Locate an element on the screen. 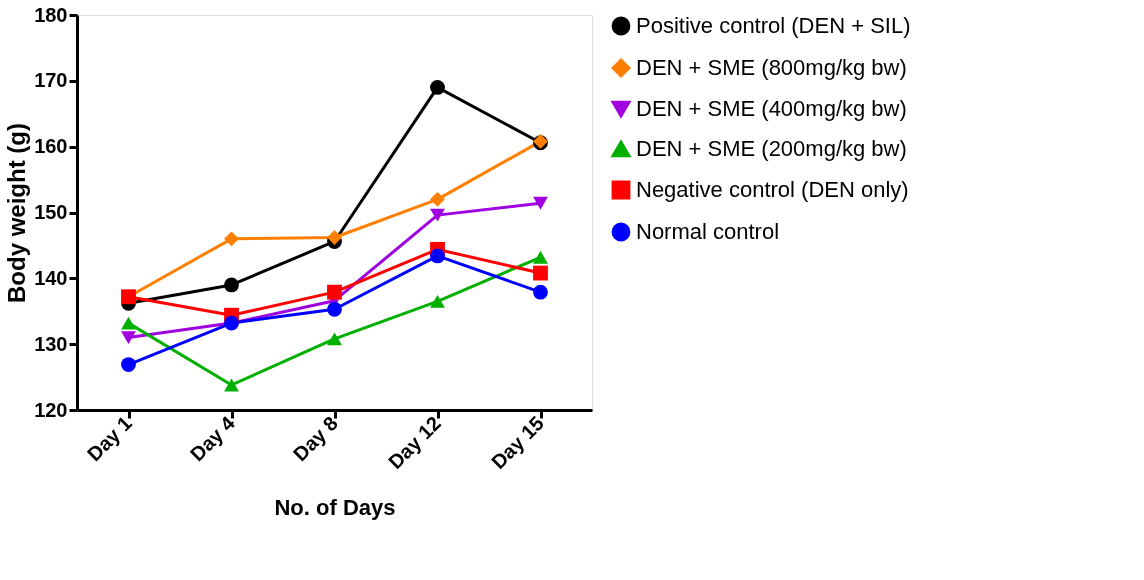 This screenshot has width=1144, height=580. legend-label: DEN + SME (800mg/kg bw) is located at coordinates (771, 67).